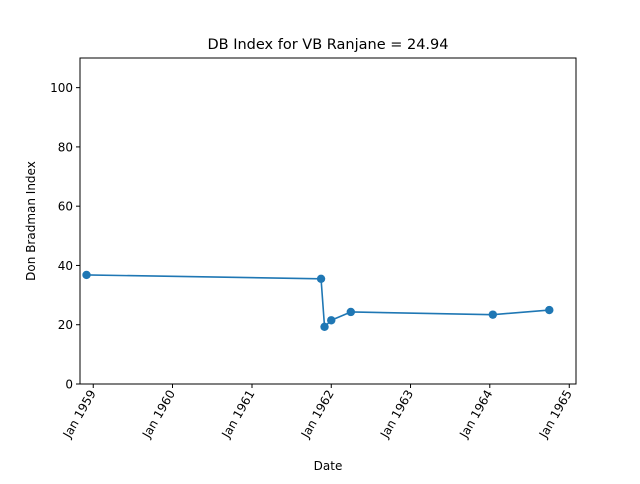 Image resolution: width=640 pixels, height=484 pixels. Describe the element at coordinates (65, 325) in the screenshot. I see `y-tick-label: 20` at that location.